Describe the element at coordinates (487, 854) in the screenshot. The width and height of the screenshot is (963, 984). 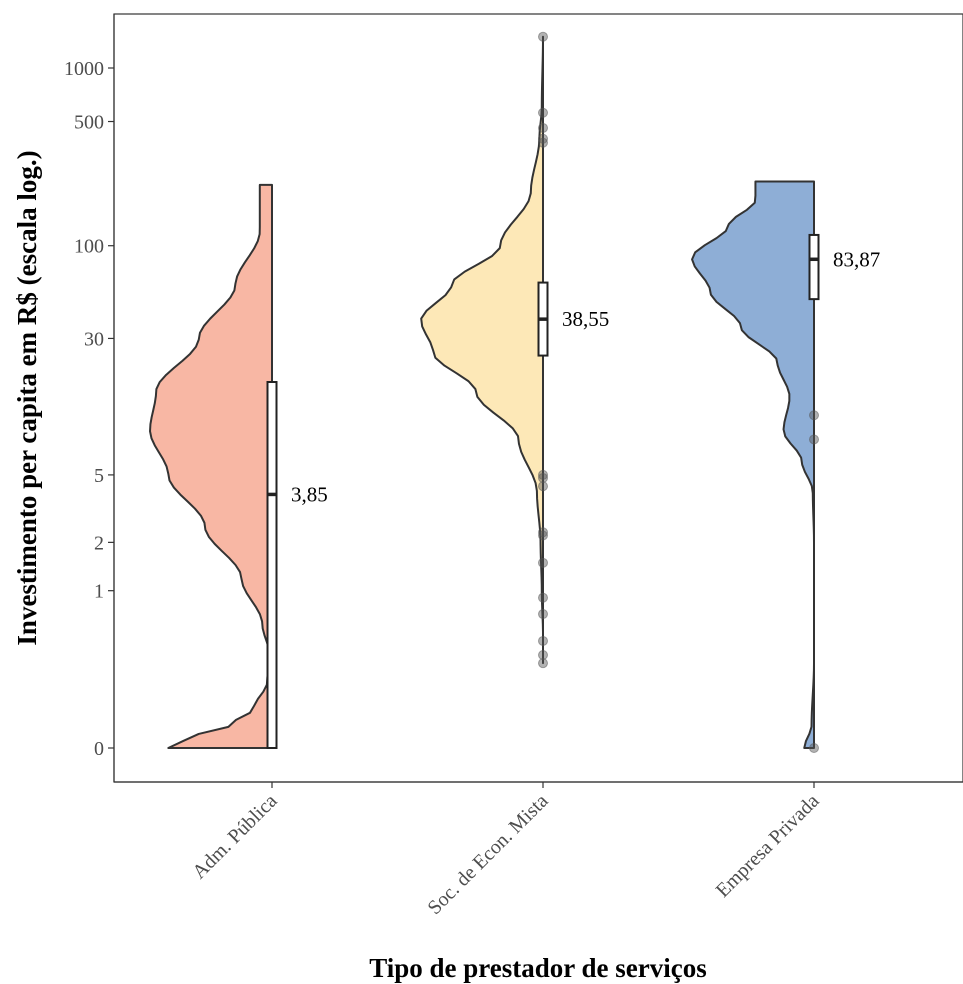
I see `x-tick-label: Soc. de Econ. Mista` at that location.